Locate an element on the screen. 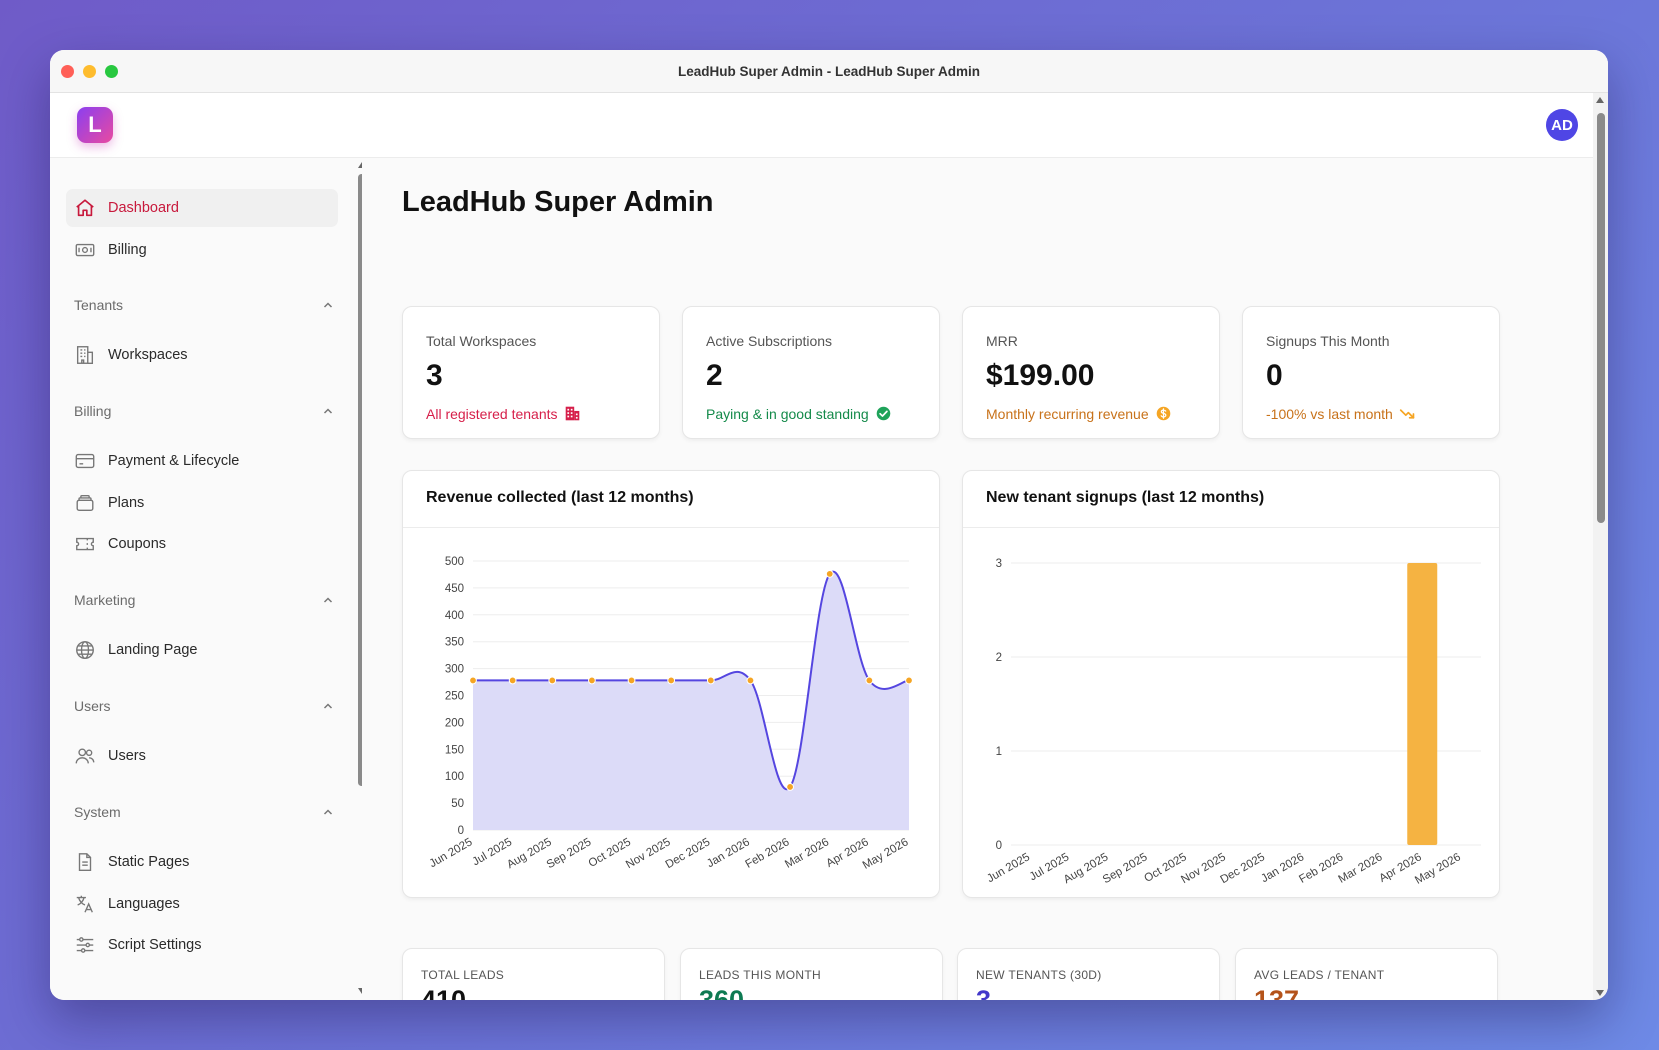  sidebar-item-label: Plans is located at coordinates (126, 503).